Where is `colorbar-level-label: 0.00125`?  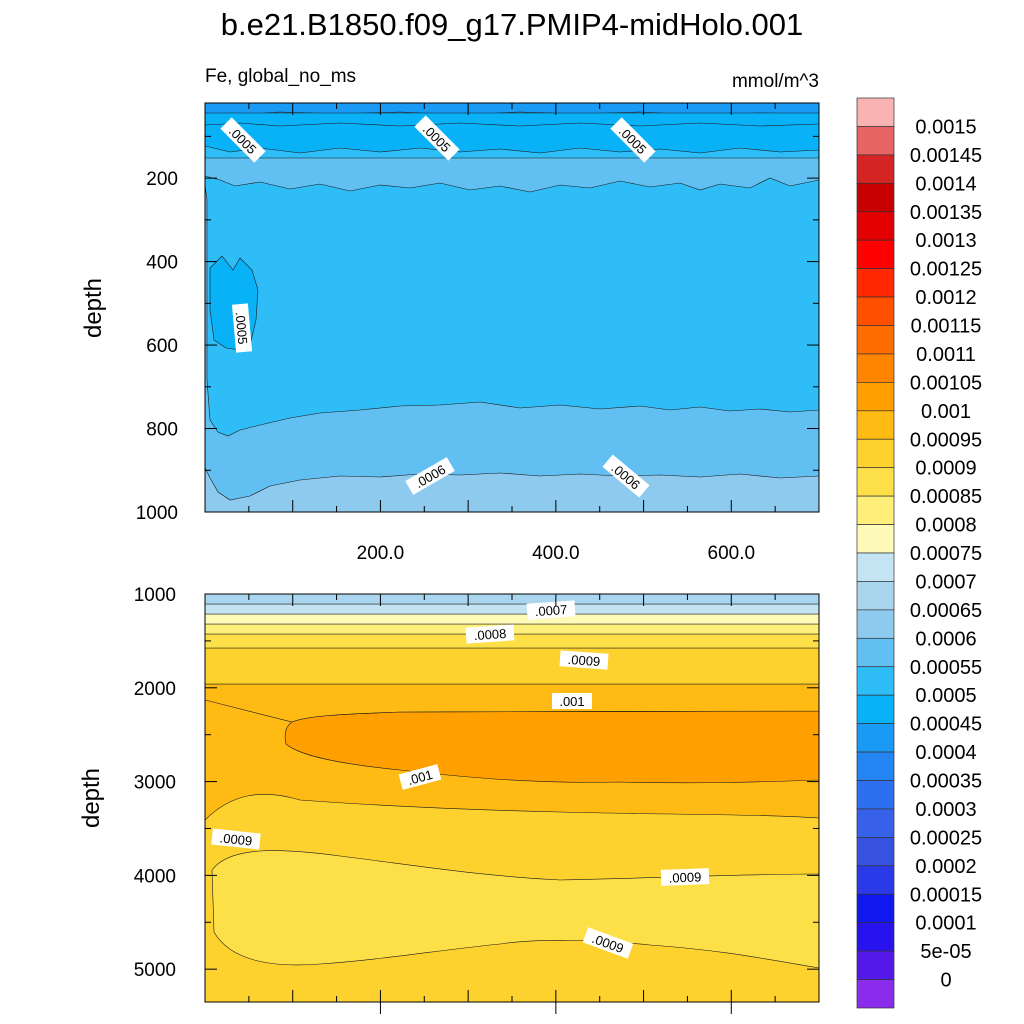
colorbar-level-label: 0.00125 is located at coordinates (946, 270).